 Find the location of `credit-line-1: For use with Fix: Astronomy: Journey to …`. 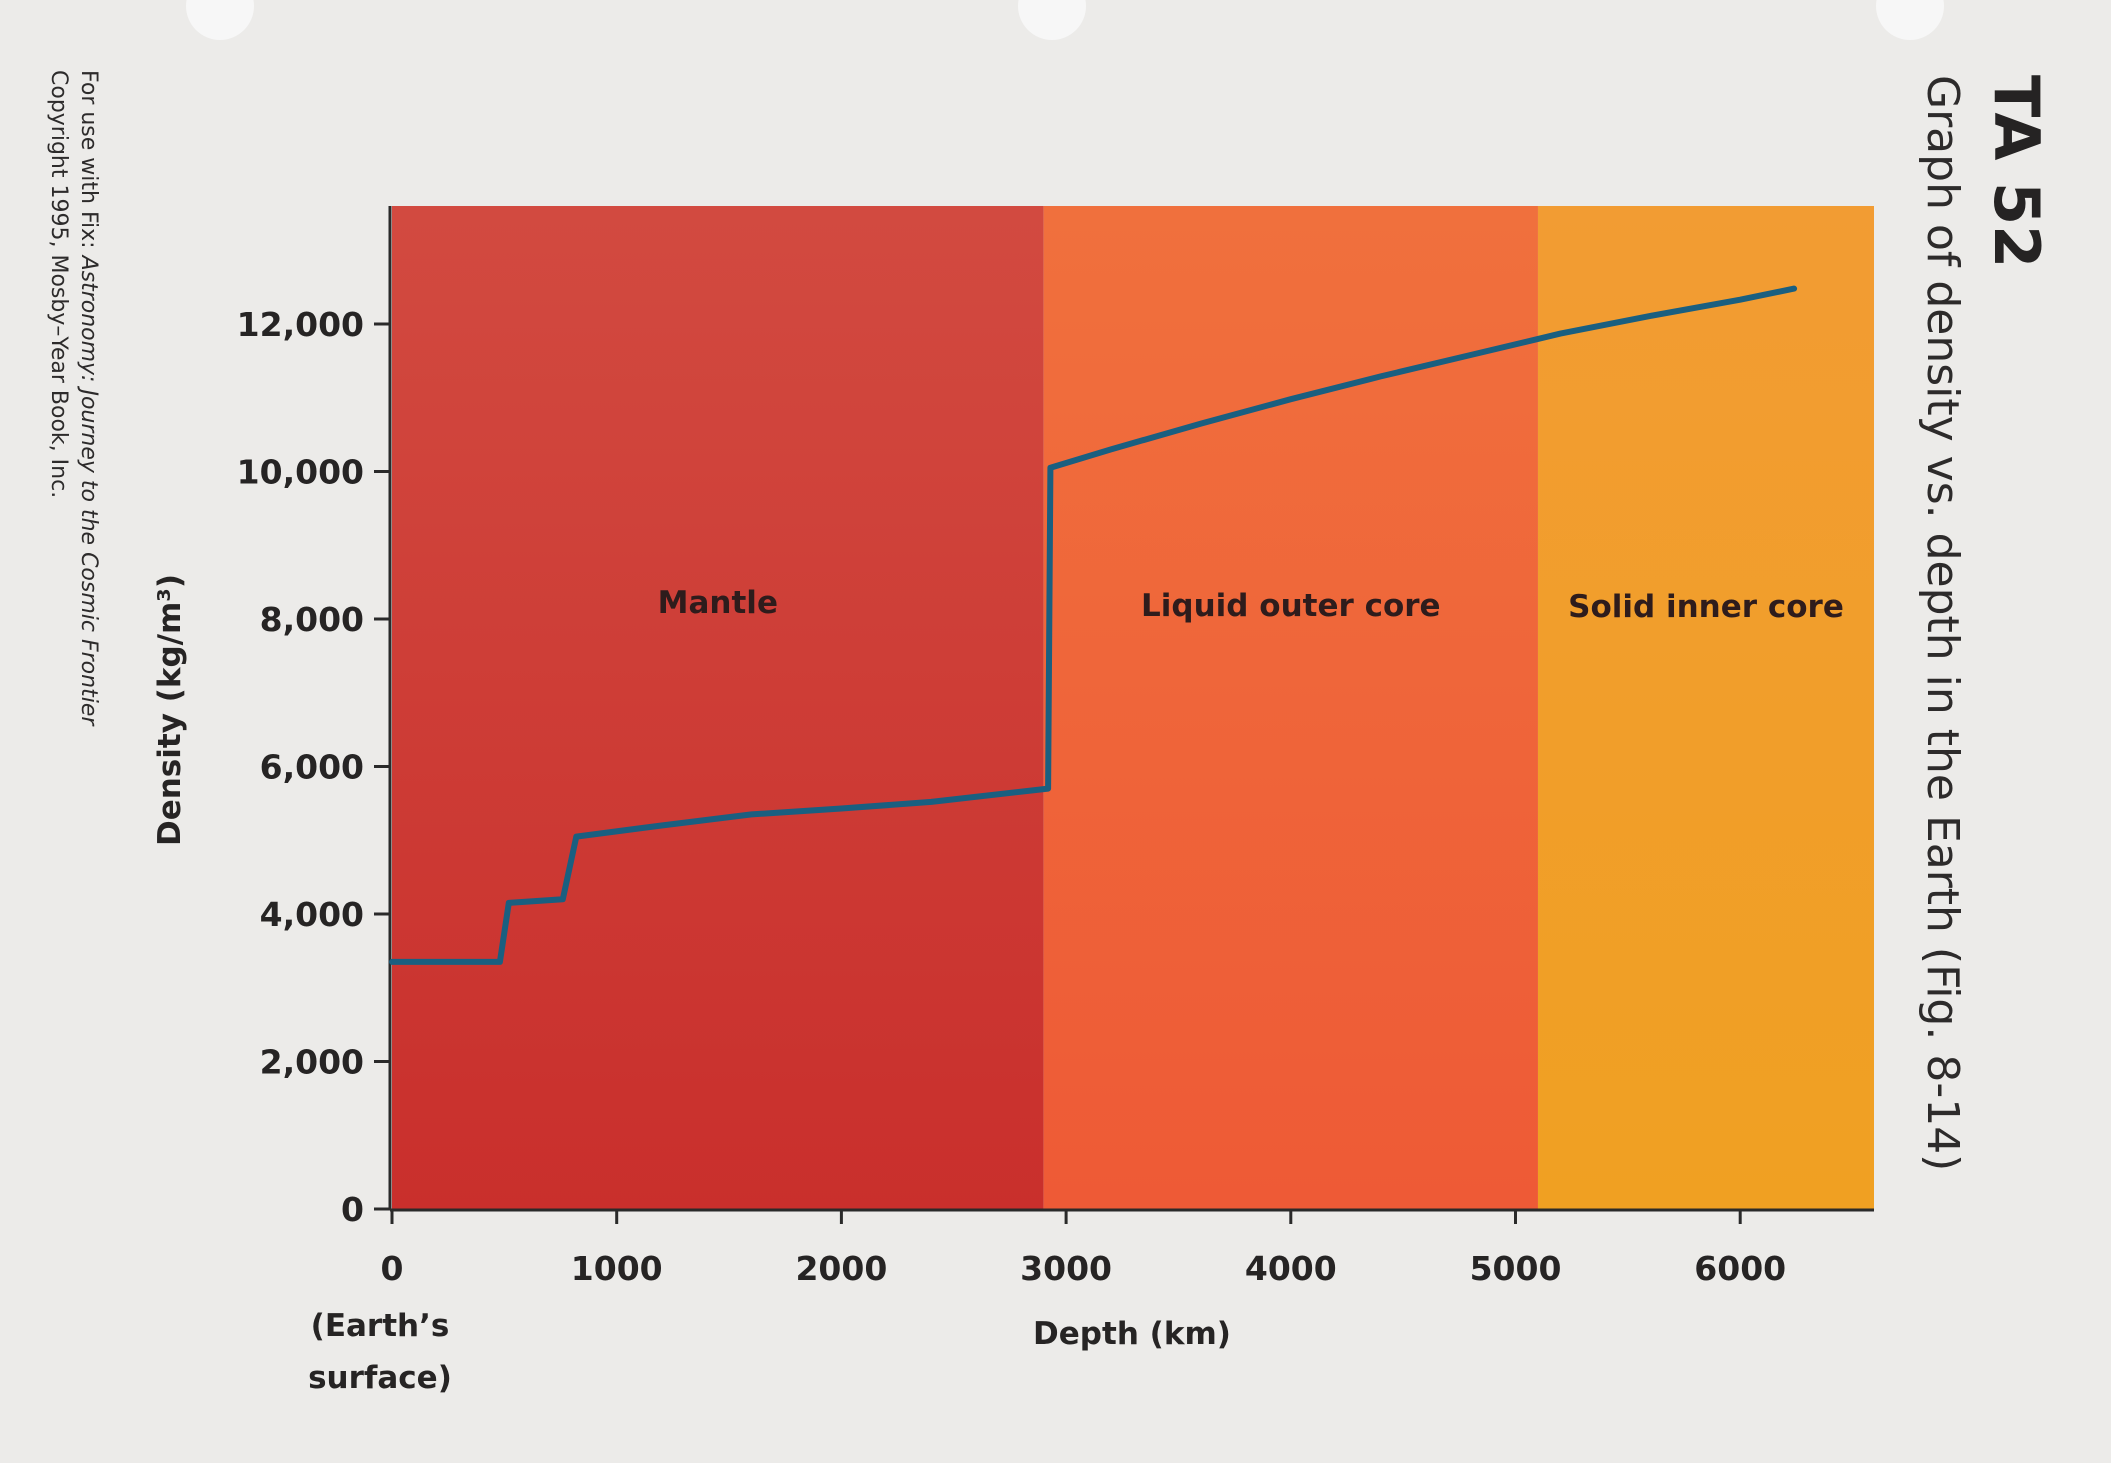

credit-line-1: For use with Fix: Astronomy: Journey to … is located at coordinates (88, 398).